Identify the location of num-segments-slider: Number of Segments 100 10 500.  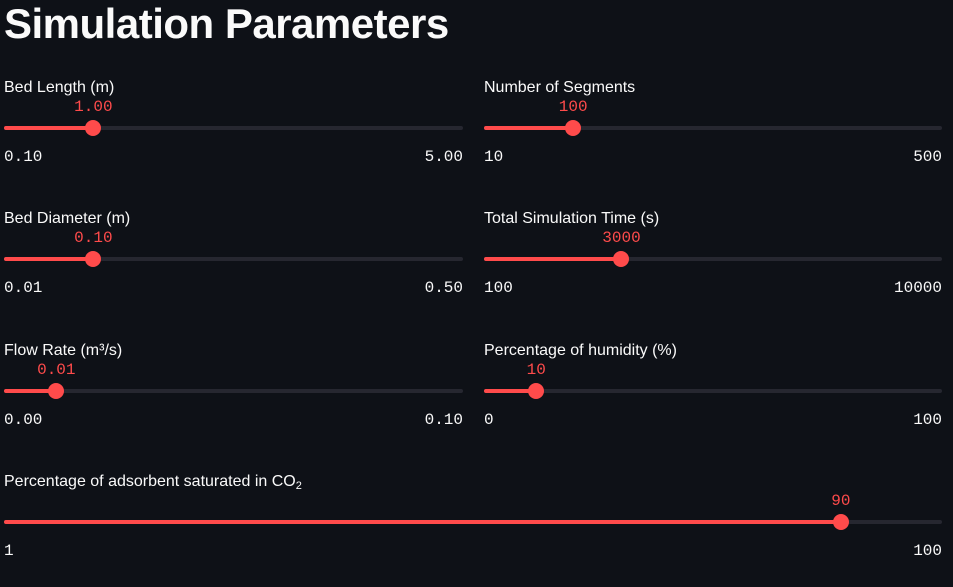
(713, 128).